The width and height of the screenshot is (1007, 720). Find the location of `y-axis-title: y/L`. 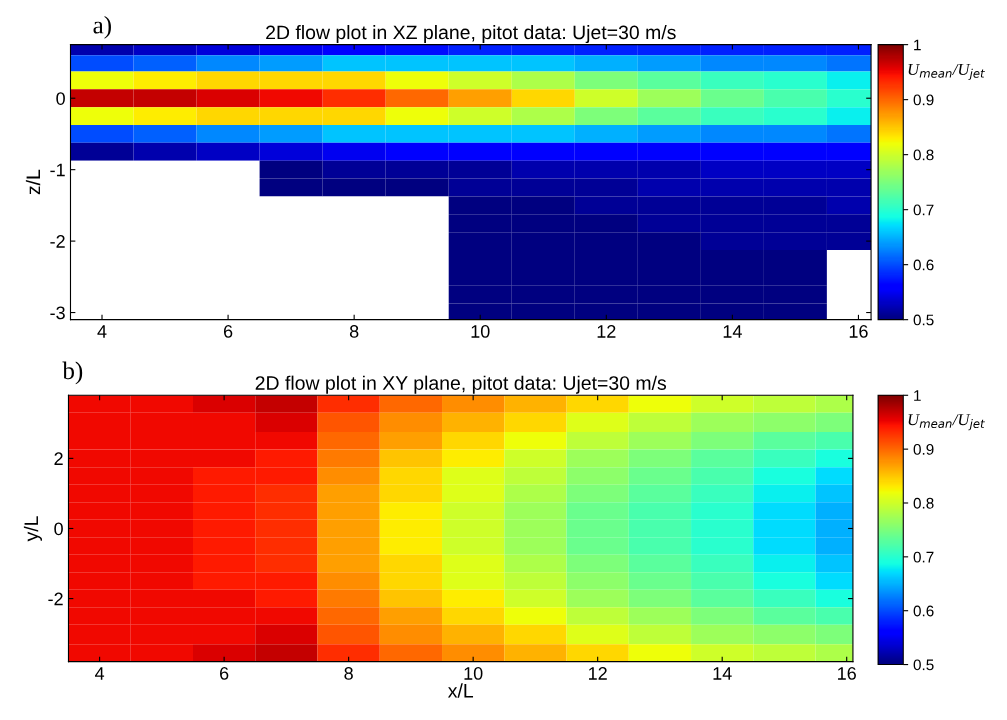

y-axis-title: y/L is located at coordinates (33, 529).